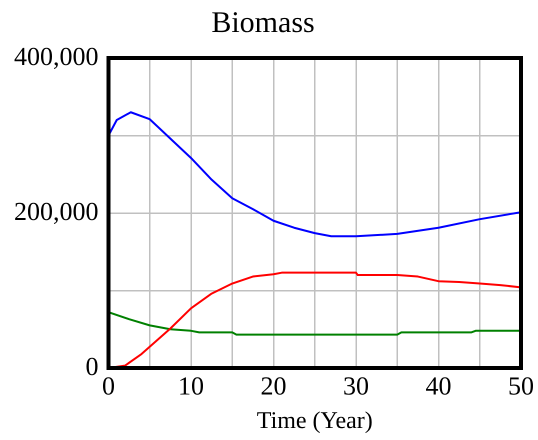  I want to click on x-axis-title: Time (Year), so click(314, 421).